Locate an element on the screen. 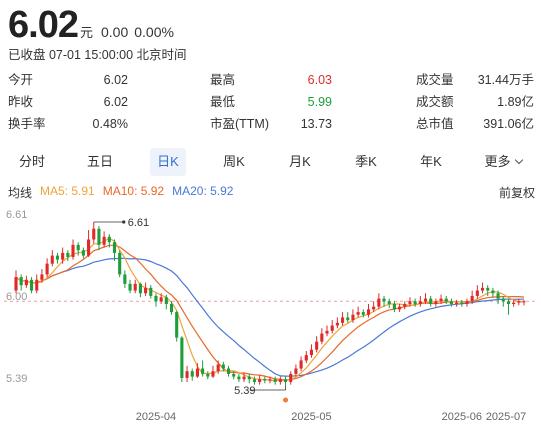  tab-label: 年K is located at coordinates (431, 161).